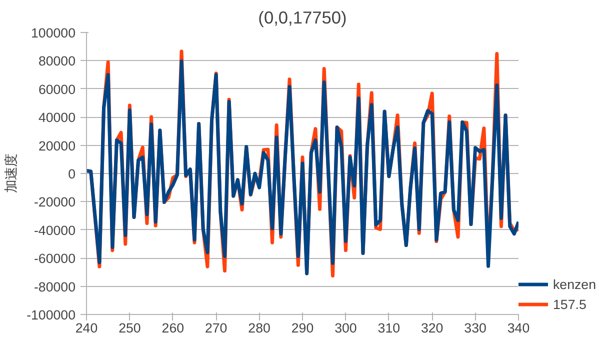 The image size is (599, 352). Describe the element at coordinates (57, 118) in the screenshot. I see `y-tick-label: 40000` at that location.